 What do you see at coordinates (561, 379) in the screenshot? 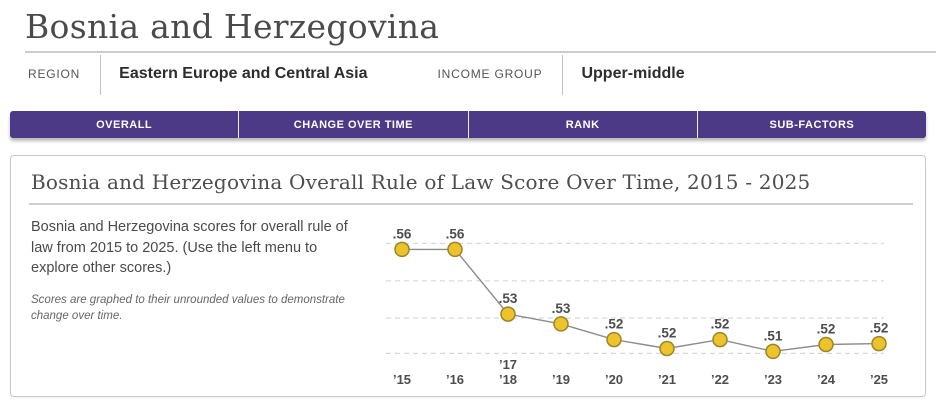
I see `x-tick-label: ’19` at bounding box center [561, 379].